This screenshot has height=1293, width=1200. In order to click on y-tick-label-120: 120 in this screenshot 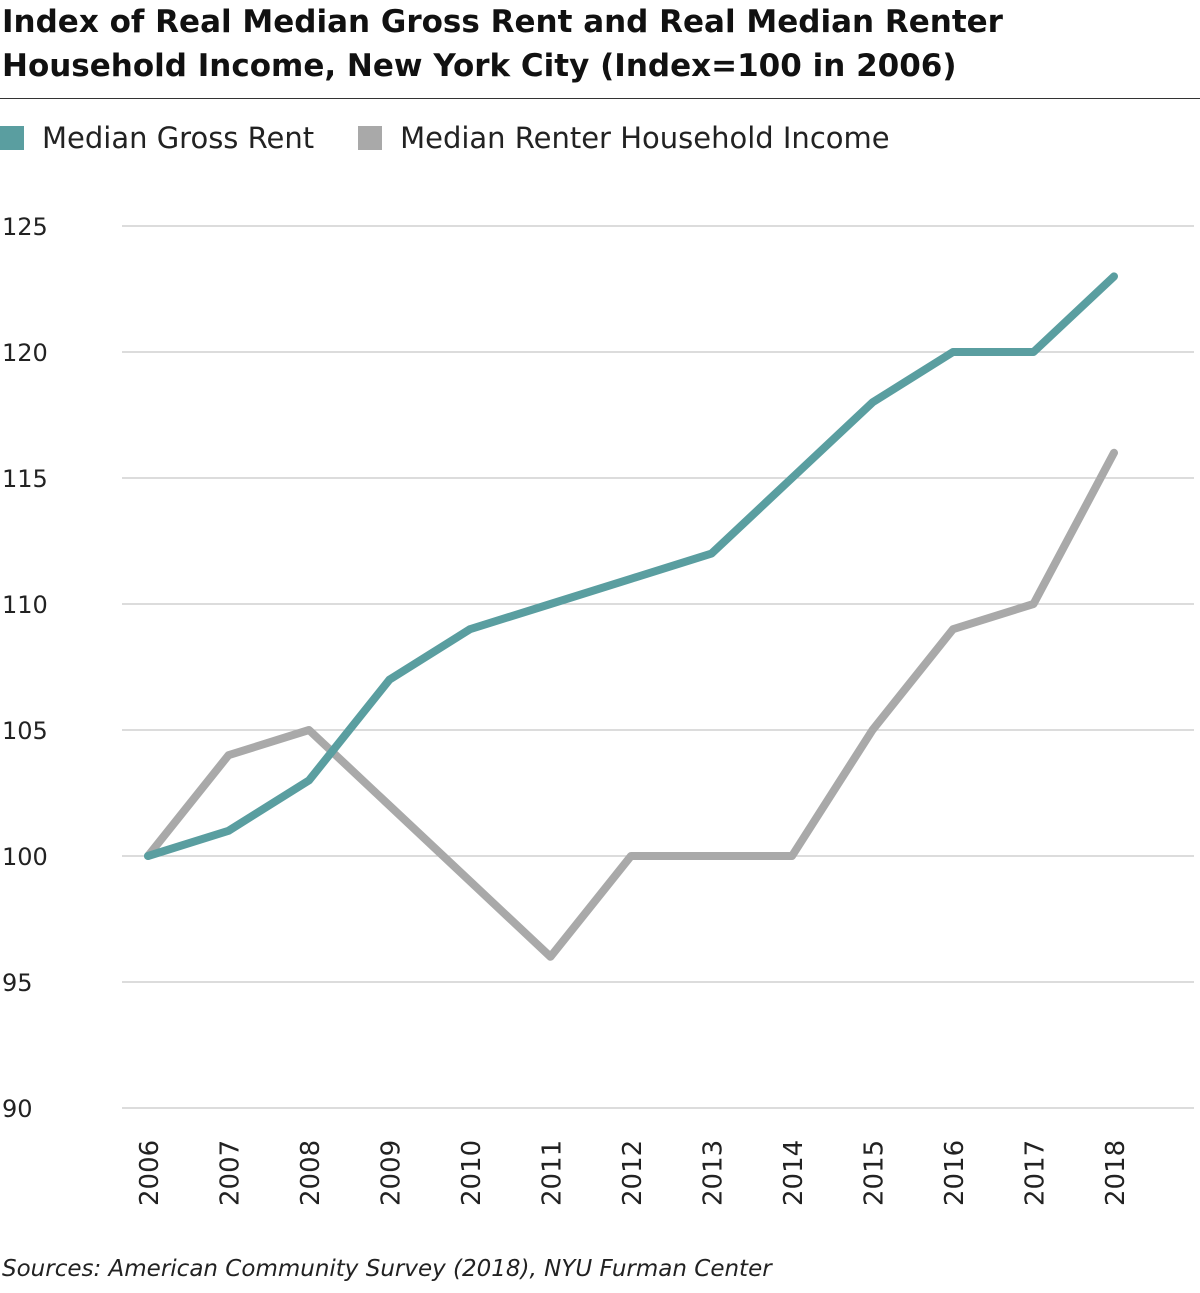, I will do `click(25, 353)`.